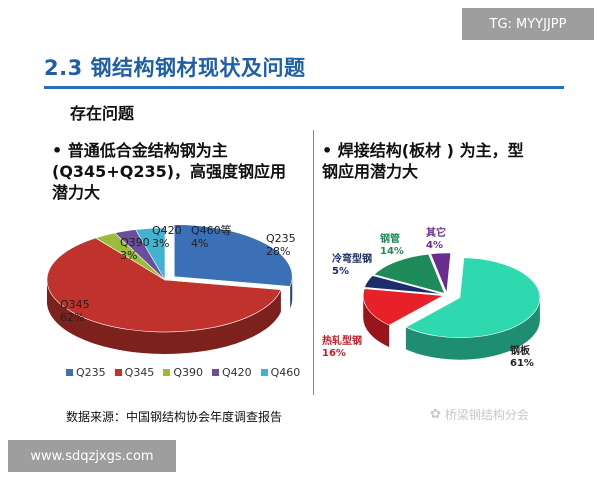 This screenshot has width=600, height=480. Describe the element at coordinates (174, 417) in the screenshot. I see `data-source-note: 数据来源：中国钢结构协会年度调查报告` at that location.